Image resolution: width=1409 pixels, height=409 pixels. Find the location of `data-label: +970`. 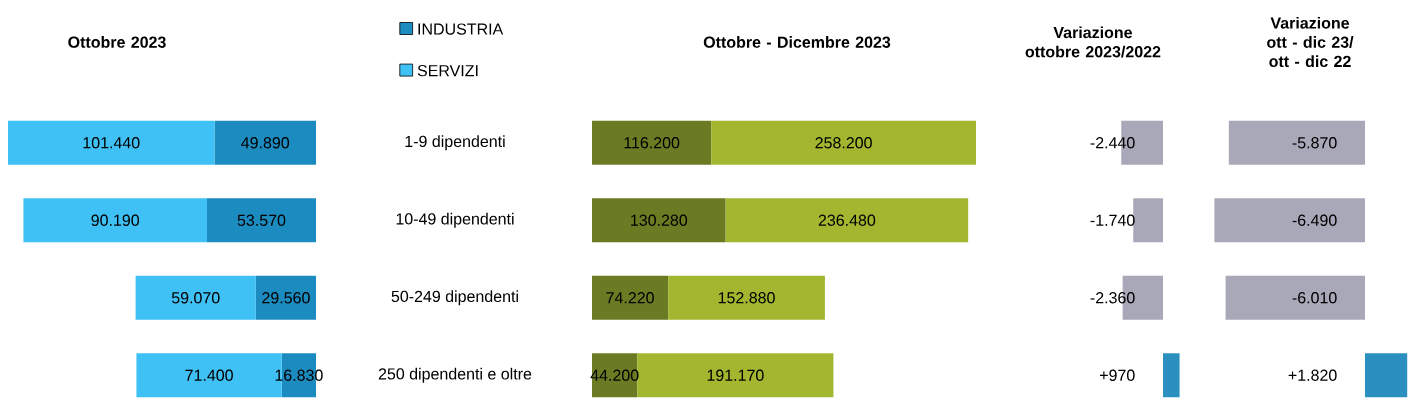

data-label: +970 is located at coordinates (1117, 375).